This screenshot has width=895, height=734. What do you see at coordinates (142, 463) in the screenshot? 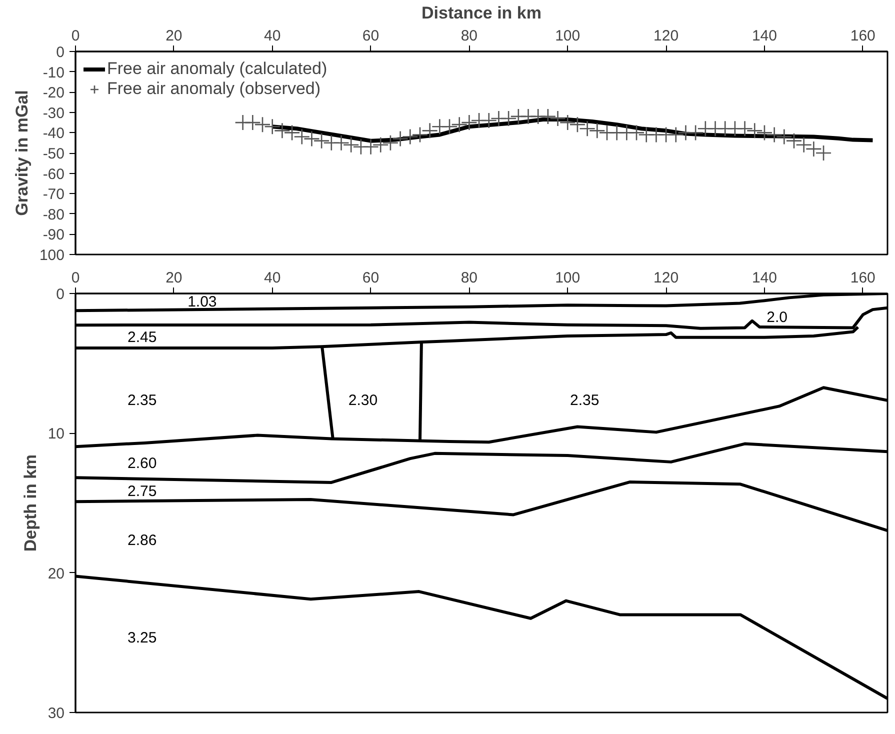
I see `annotation: 2.60` at bounding box center [142, 463].